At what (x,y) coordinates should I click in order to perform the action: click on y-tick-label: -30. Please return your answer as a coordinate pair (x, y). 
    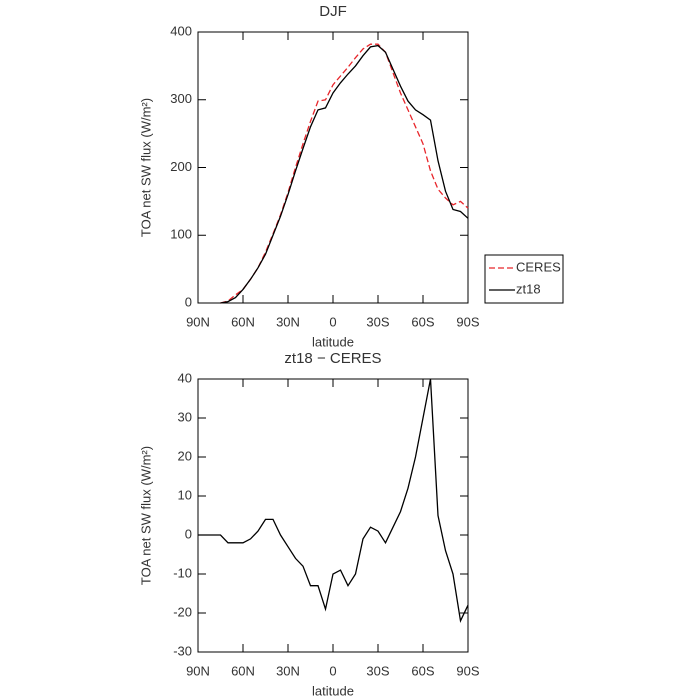
    Looking at the image, I should click on (182, 650).